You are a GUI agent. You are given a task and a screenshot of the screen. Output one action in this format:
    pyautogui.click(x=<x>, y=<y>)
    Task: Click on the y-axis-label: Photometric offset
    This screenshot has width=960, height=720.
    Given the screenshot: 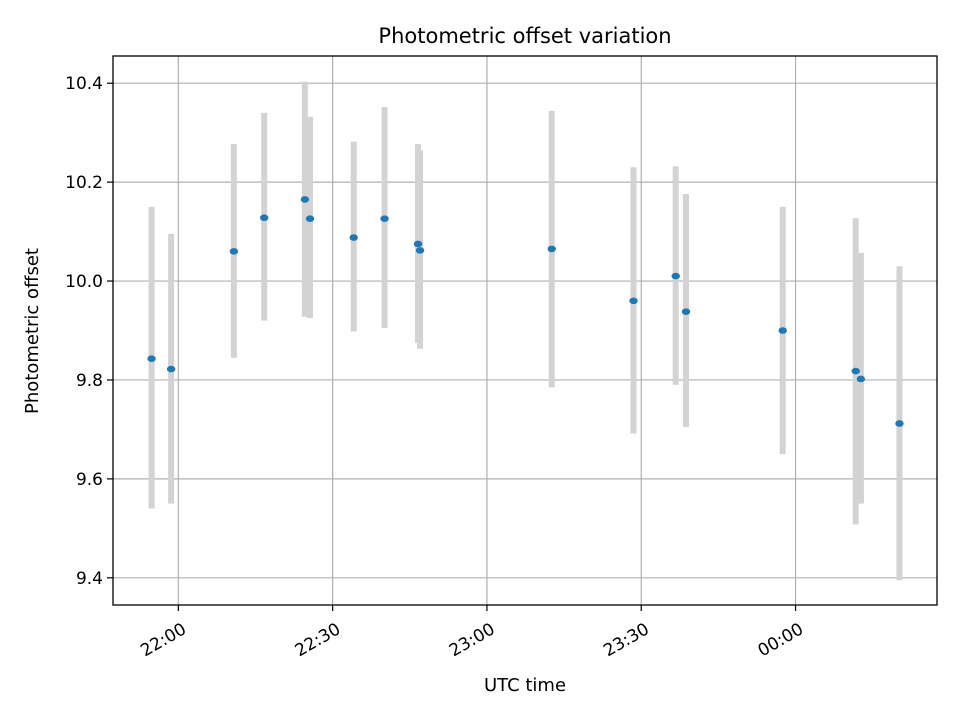 What is the action you would take?
    pyautogui.click(x=32, y=331)
    